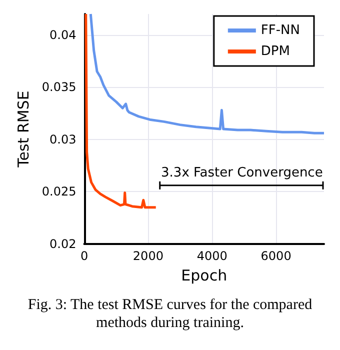 The width and height of the screenshot is (340, 350). I want to click on x-tick-label: 6000, so click(276, 256).